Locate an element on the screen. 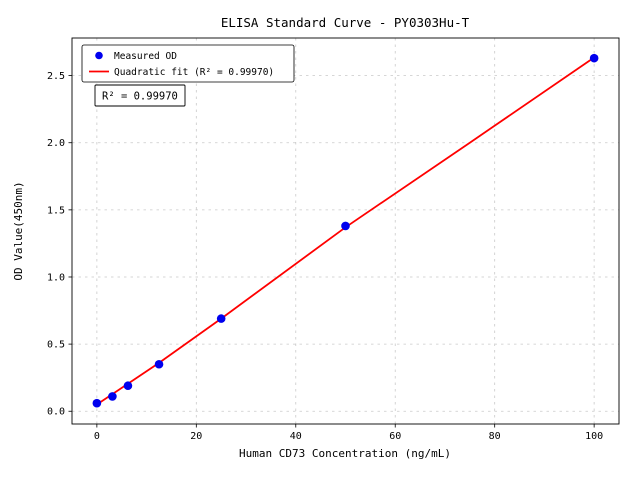 Image resolution: width=640 pixels, height=480 pixels. r-squared-frame is located at coordinates (140, 95).